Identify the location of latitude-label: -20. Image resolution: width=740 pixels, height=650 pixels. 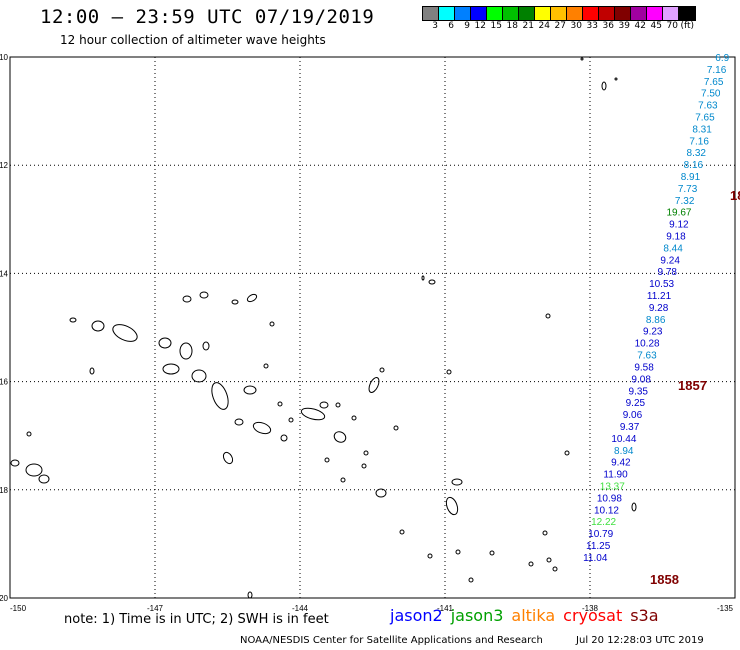
(4, 598).